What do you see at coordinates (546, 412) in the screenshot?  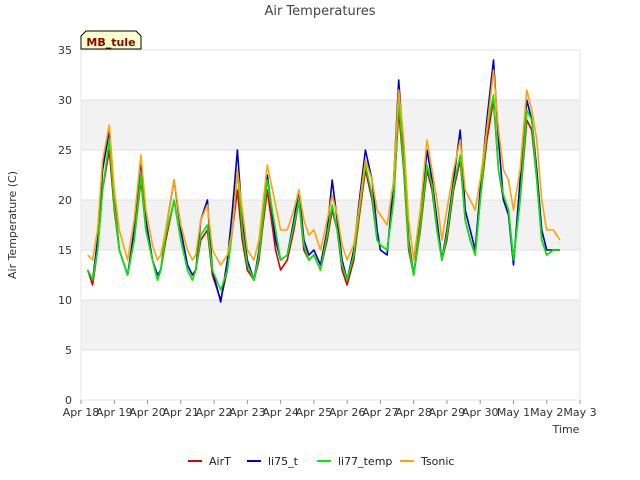 I see `x-tick-label: May 2` at bounding box center [546, 412].